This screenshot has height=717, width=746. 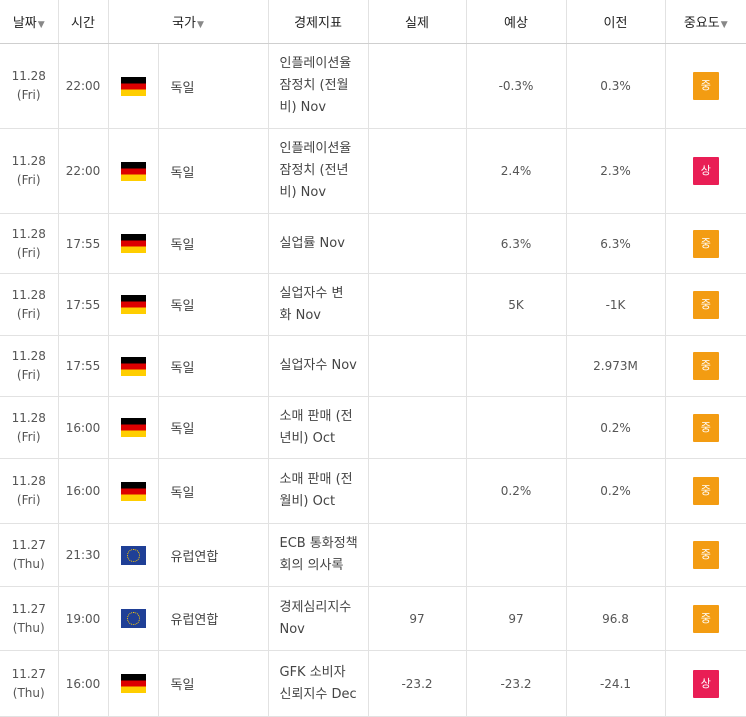 What do you see at coordinates (318, 23) in the screenshot?
I see `column-header-indicator-label: 경제지표` at bounding box center [318, 23].